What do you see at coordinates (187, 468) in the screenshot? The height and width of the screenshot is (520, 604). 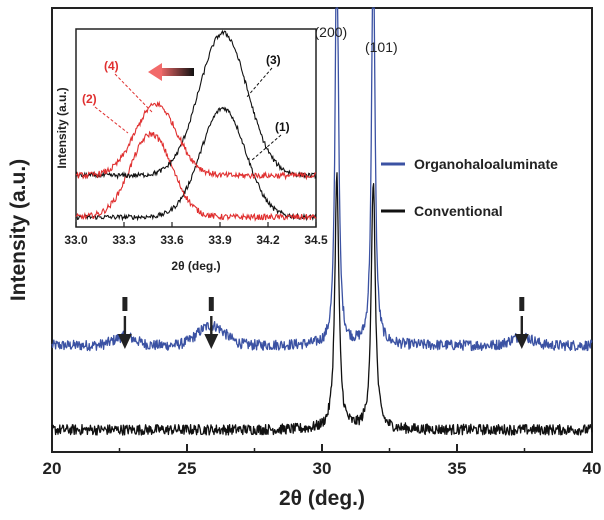 I see `main-x-tick-label: 25` at bounding box center [187, 468].